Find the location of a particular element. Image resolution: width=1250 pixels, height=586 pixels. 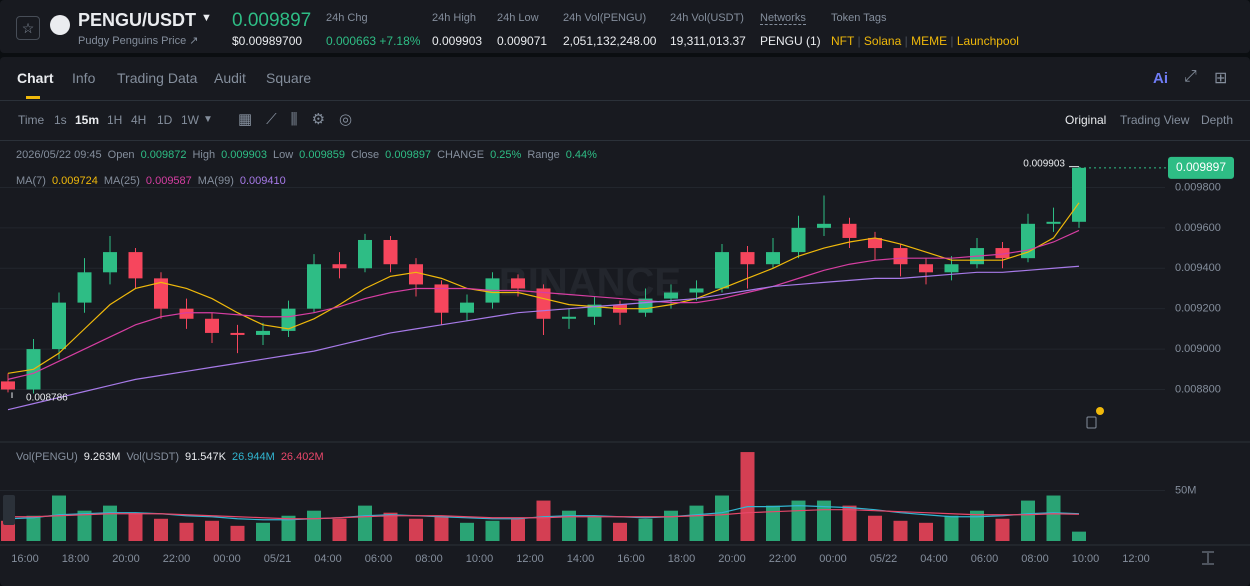

stat-value: 2,051,132,248.00 is located at coordinates (610, 41).